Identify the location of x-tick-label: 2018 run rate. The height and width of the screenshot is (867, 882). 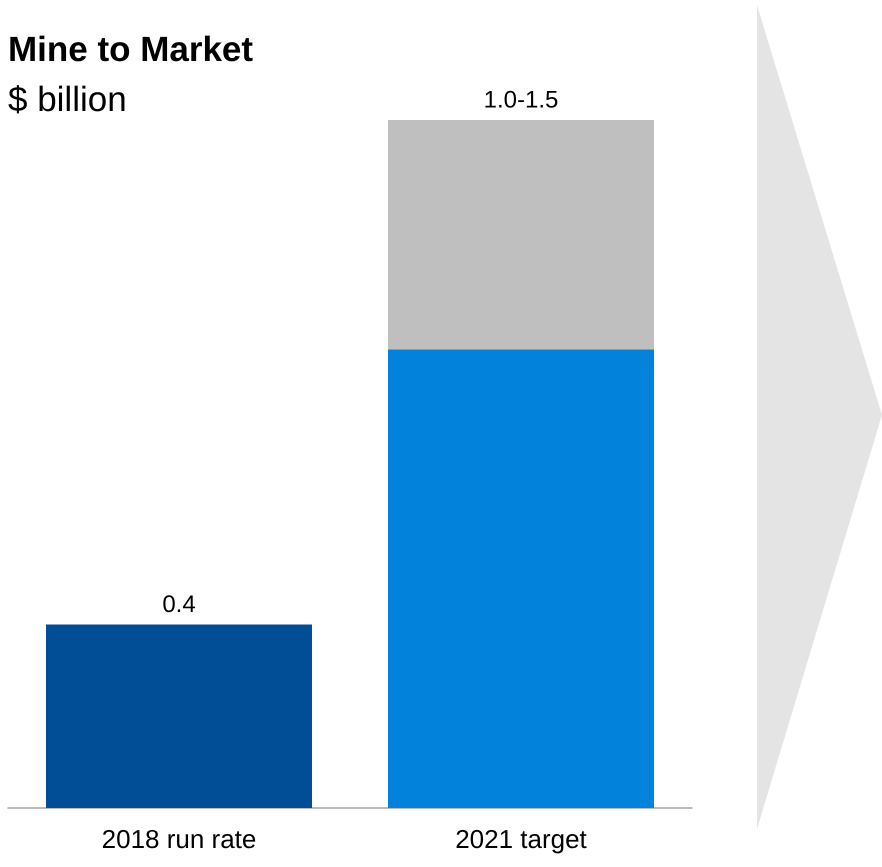
(179, 839).